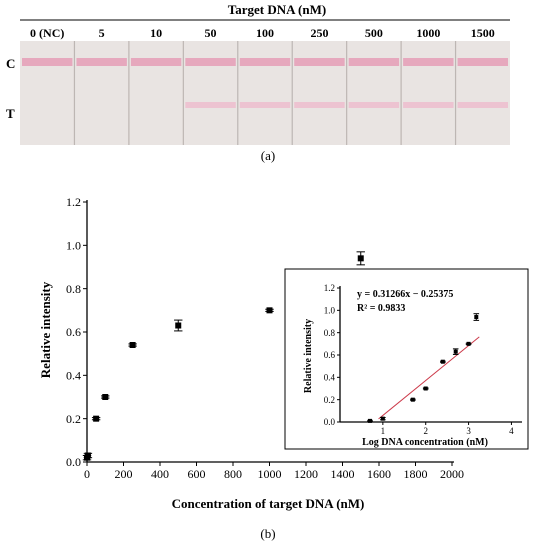 This screenshot has height=550, width=543. Describe the element at coordinates (452, 474) in the screenshot. I see `x-tick-label: 2000` at that location.